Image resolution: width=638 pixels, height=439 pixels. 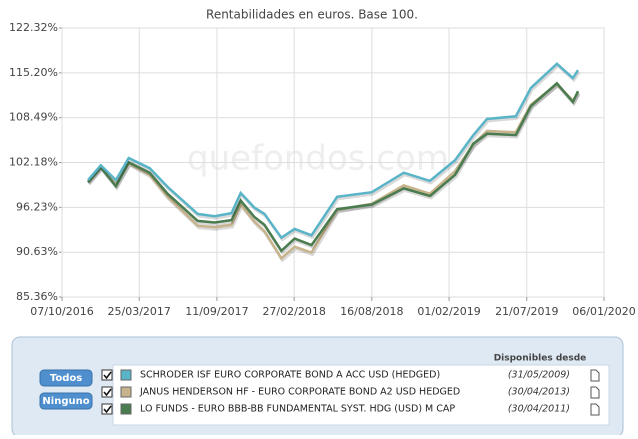 I want to click on y-tick-label: 90.63%, so click(x=37, y=251).